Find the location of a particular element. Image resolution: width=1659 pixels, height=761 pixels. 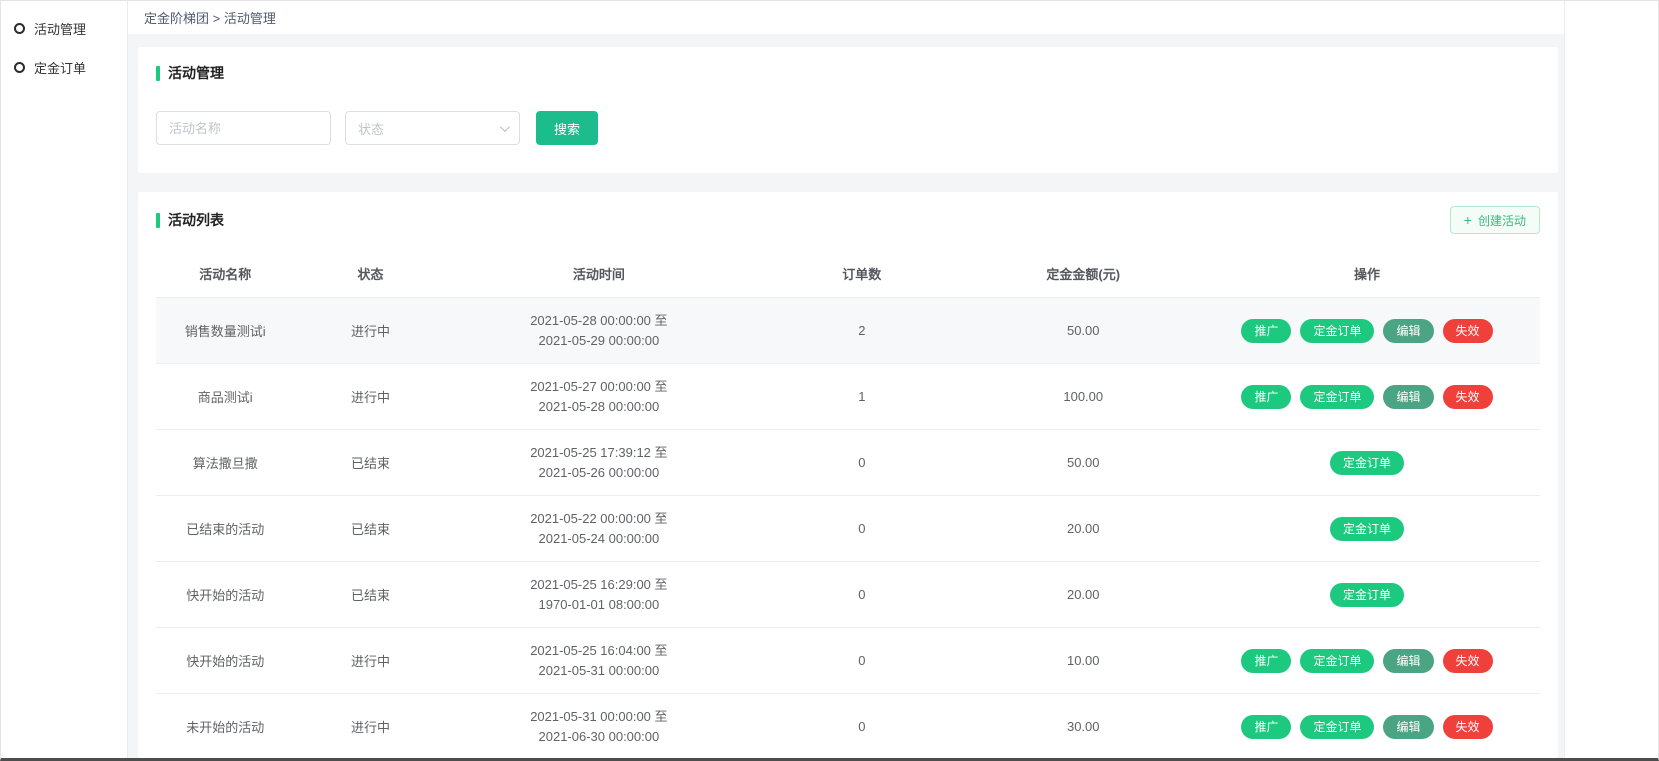

search-button: 搜索 is located at coordinates (567, 128).